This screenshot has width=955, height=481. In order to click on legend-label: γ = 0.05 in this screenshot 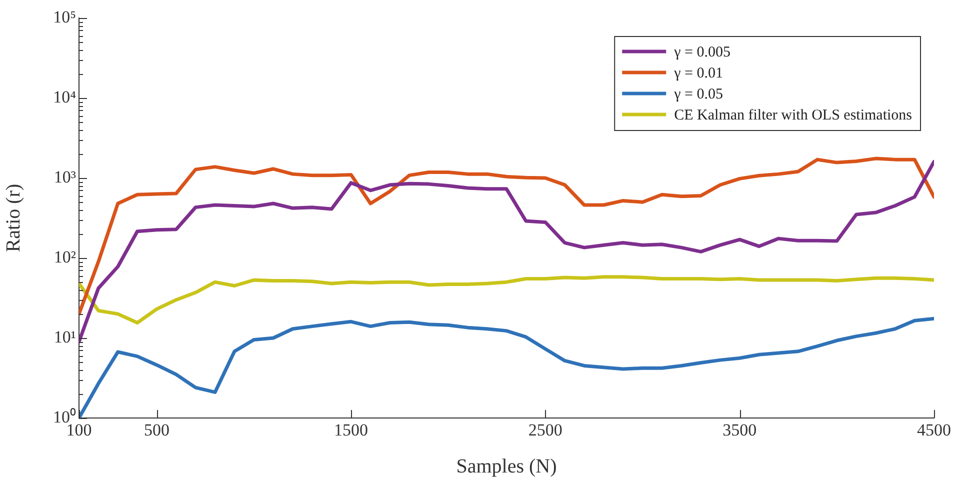, I will do `click(698, 94)`.